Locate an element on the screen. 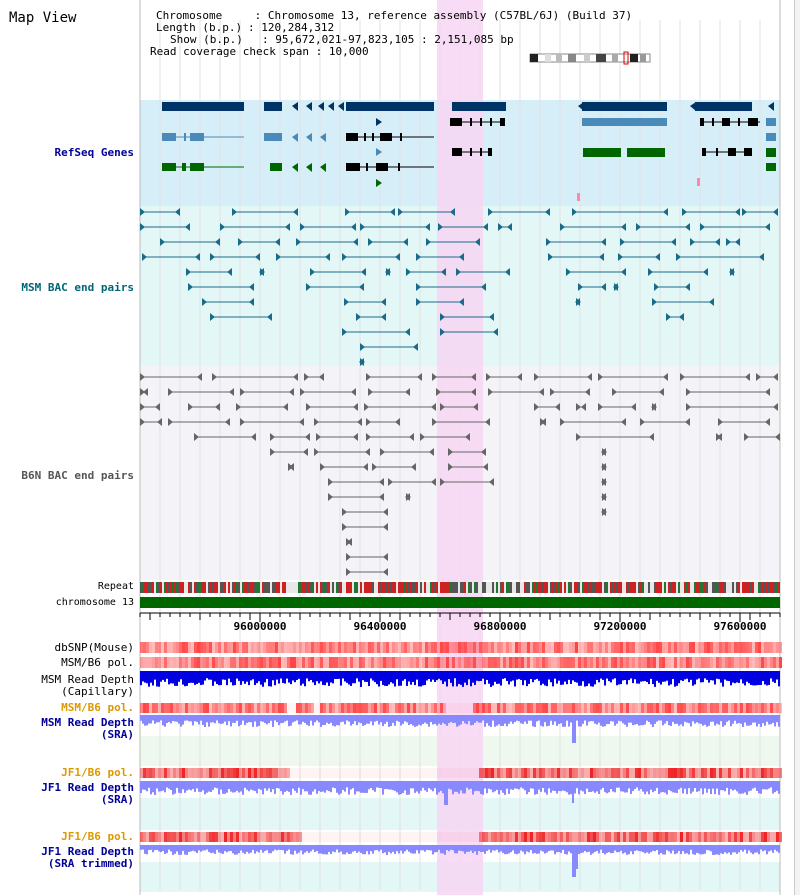 The height and width of the screenshot is (895, 800). ideogram-band is located at coordinates (548, 58).